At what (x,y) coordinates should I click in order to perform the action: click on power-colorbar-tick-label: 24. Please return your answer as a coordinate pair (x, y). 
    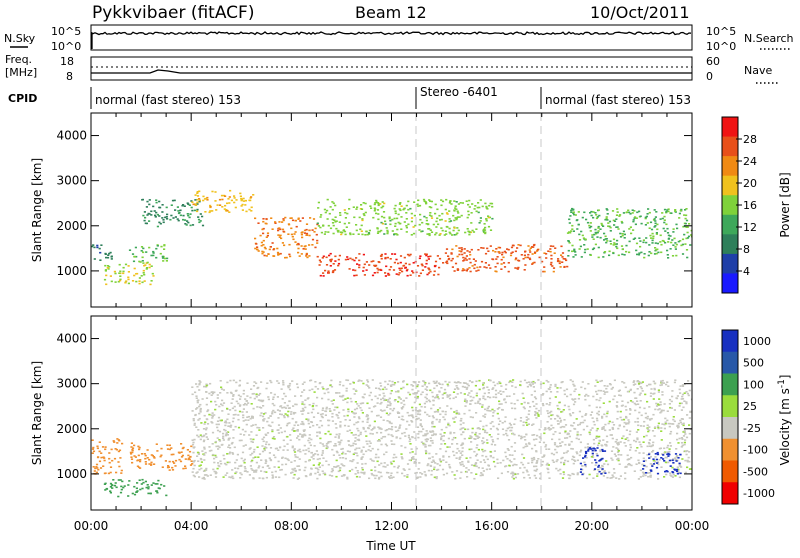
    Looking at the image, I should click on (750, 161).